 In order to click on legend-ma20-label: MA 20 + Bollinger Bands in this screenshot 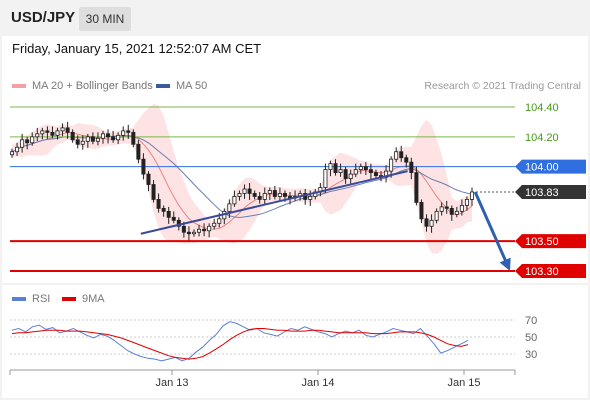, I will do `click(92, 86)`.